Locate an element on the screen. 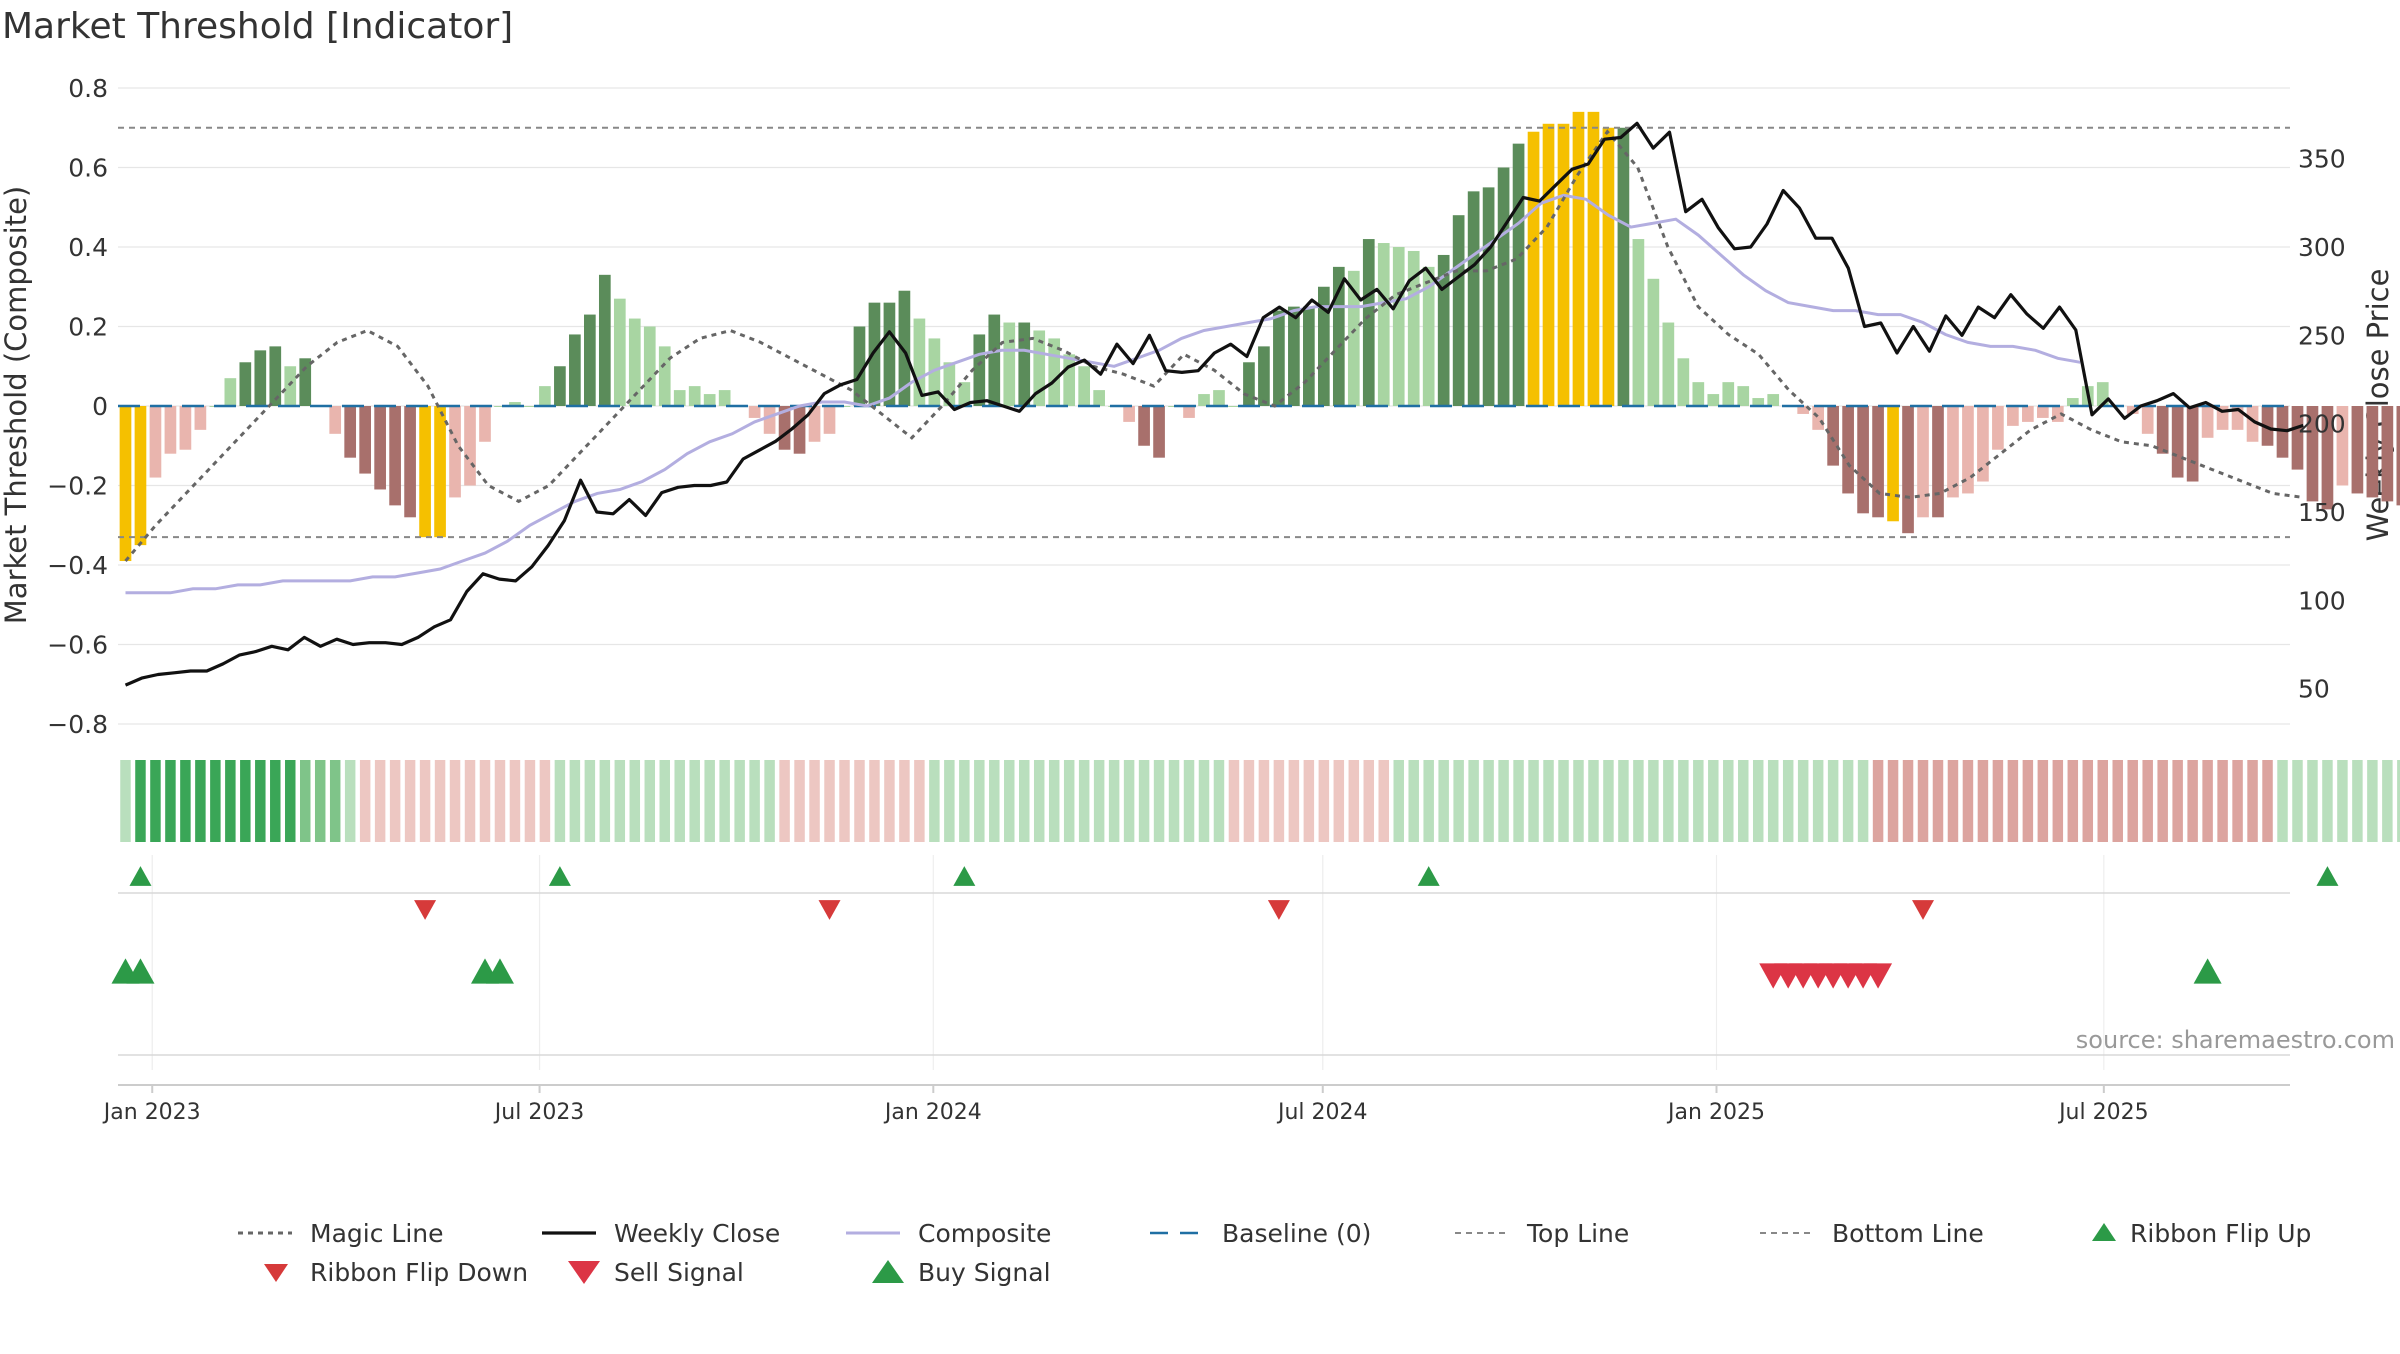 Image resolution: width=2400 pixels, height=1354 pixels. y2-tick-label: 50 is located at coordinates (2314, 689).